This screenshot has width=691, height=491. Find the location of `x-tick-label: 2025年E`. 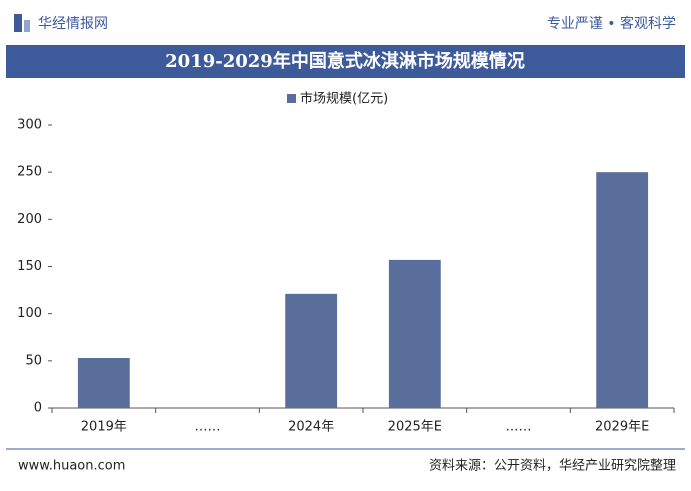

x-tick-label: 2025年E is located at coordinates (415, 427).